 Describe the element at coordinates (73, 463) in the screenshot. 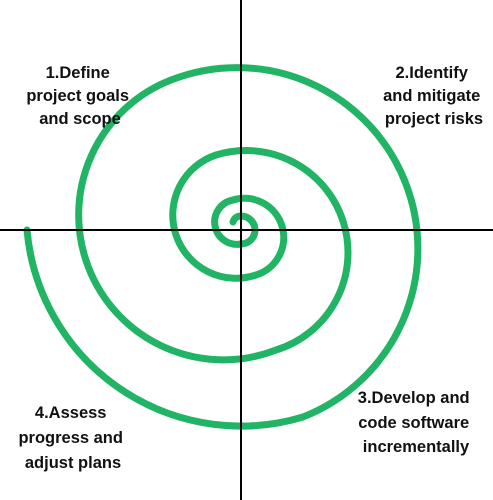

I see `quadrant-label-line: adjust plans` at that location.